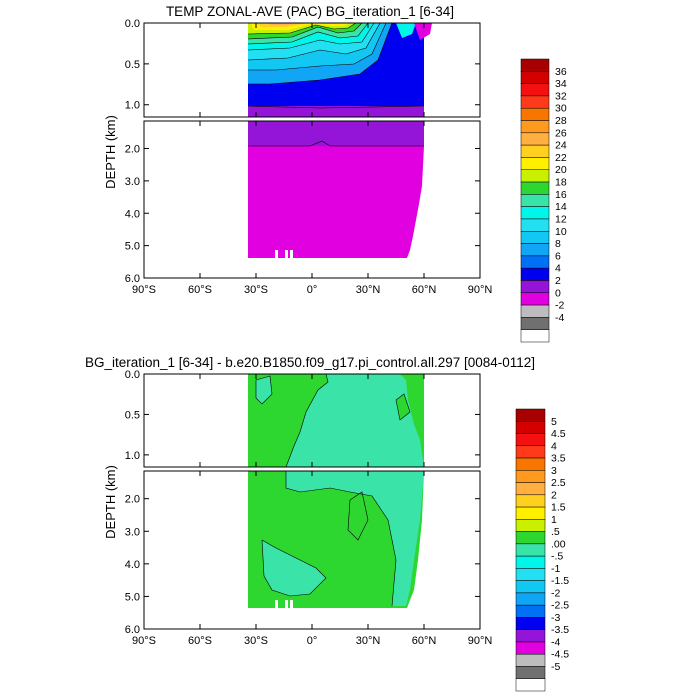 Image resolution: width=700 pixels, height=700 pixels. I want to click on colorbar-label: 4.5, so click(558, 434).